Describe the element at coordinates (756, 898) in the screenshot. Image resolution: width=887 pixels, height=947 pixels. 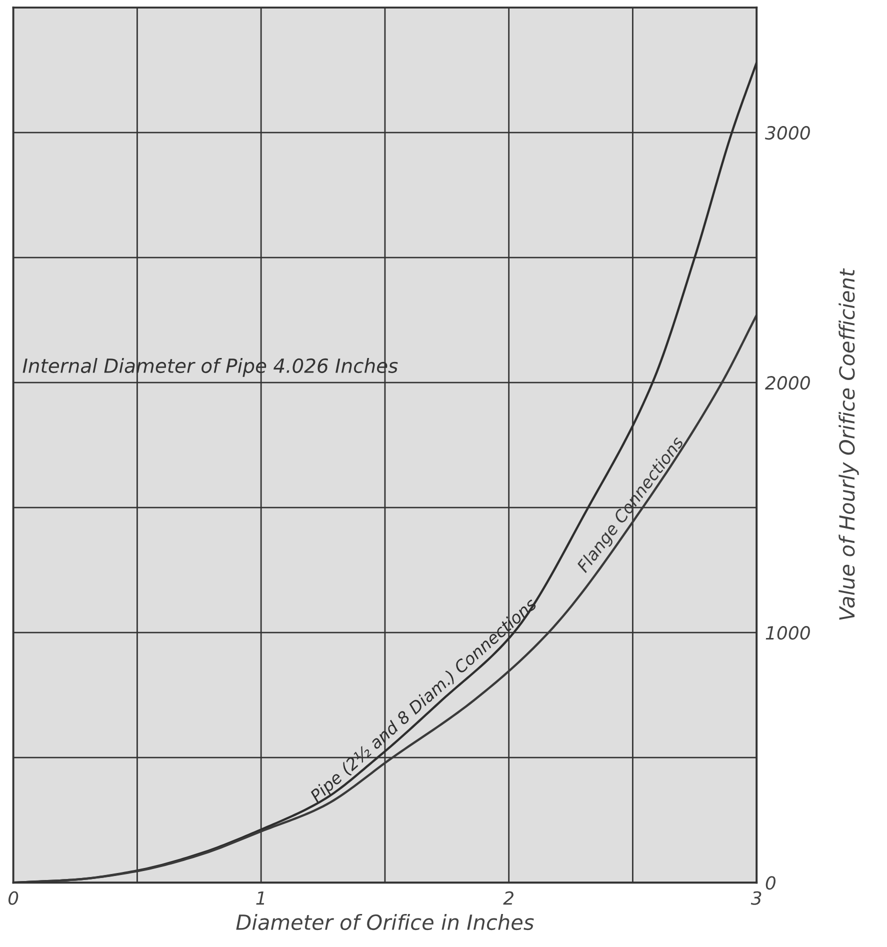
I see `x-tick-label: 3` at that location.